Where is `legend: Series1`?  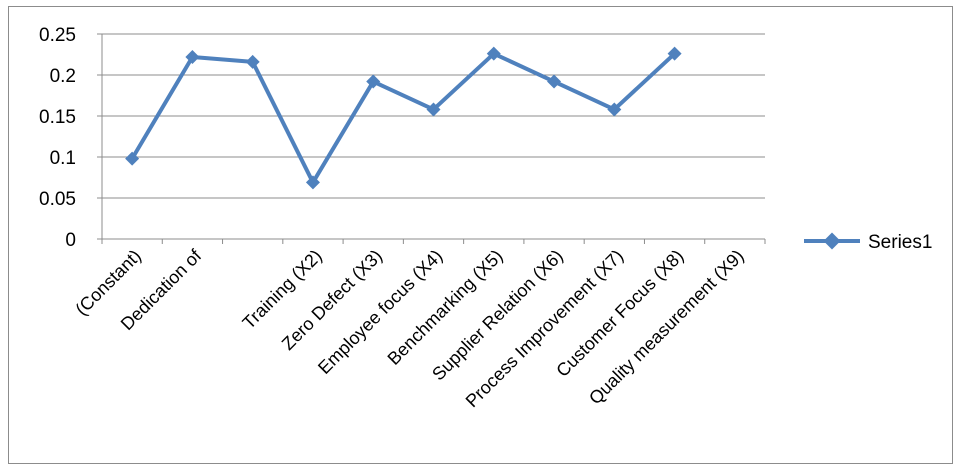
legend: Series1 is located at coordinates (868, 242).